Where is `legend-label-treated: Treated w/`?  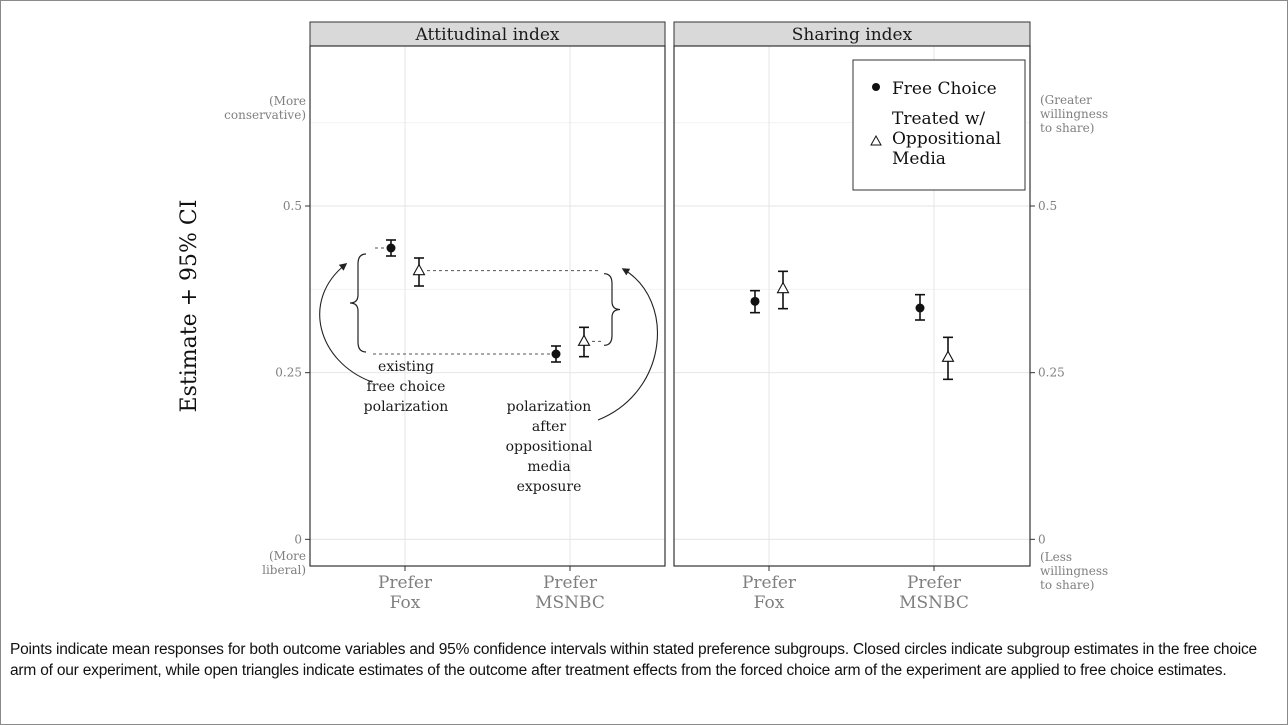
legend-label-treated: Treated w/ is located at coordinates (938, 119).